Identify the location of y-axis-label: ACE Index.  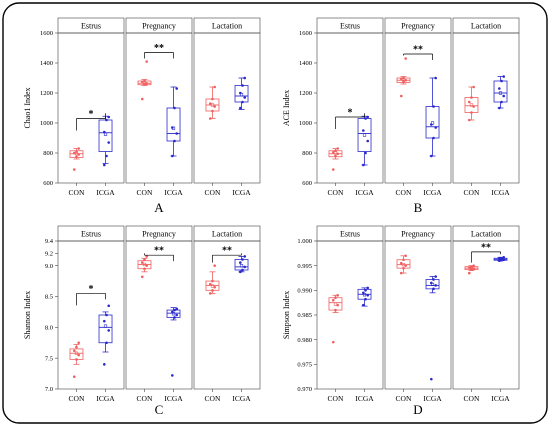
(286, 108).